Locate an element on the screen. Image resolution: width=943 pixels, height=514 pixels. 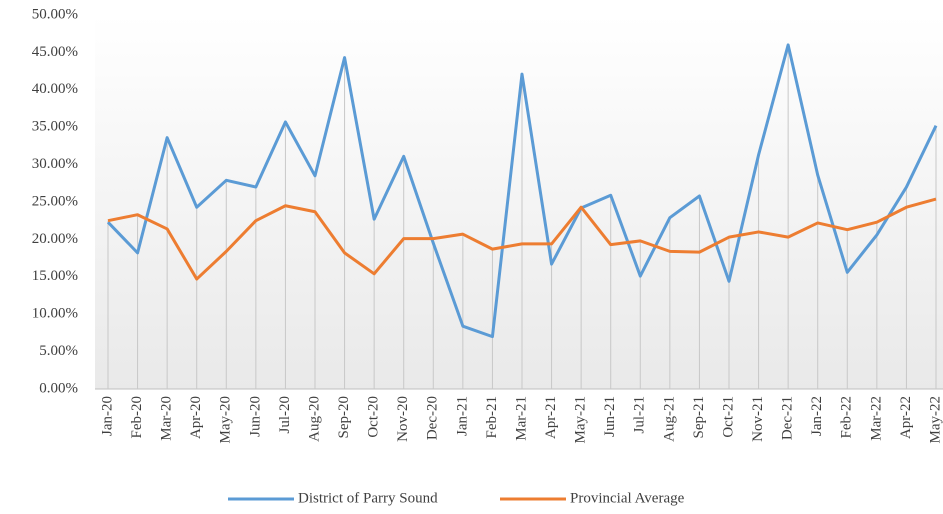
x-tick-label: Dec-20 is located at coordinates (433, 418).